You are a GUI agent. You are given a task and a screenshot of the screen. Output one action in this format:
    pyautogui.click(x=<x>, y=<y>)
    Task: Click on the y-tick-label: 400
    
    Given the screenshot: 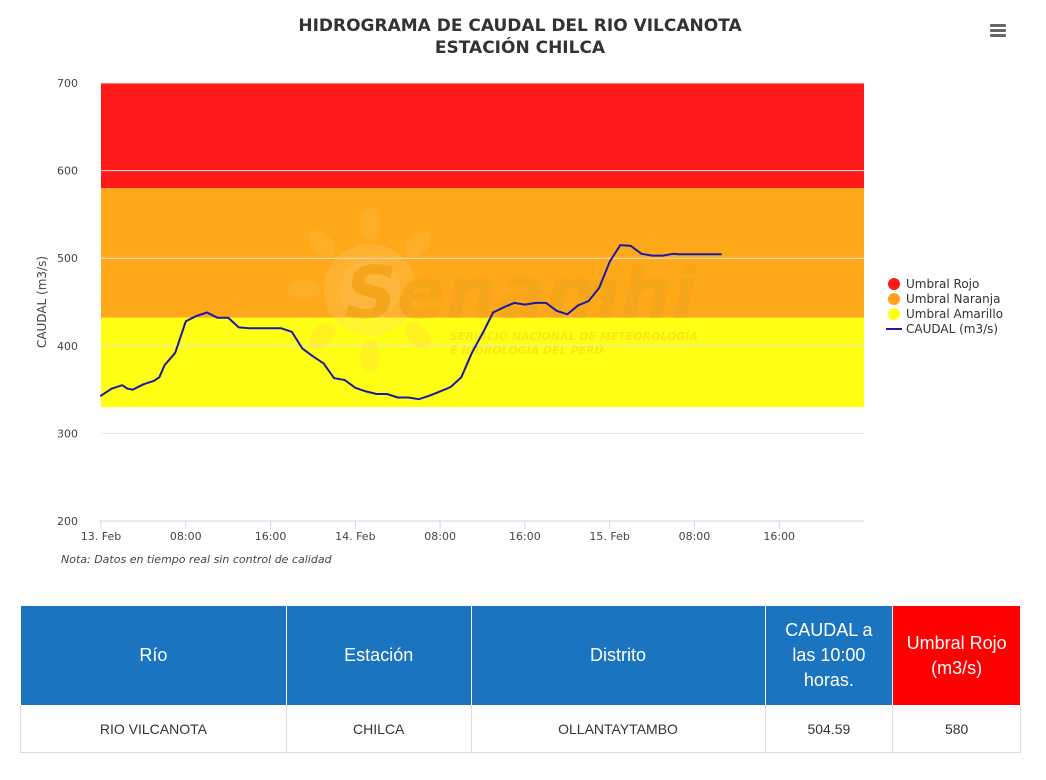 What is the action you would take?
    pyautogui.click(x=67, y=346)
    